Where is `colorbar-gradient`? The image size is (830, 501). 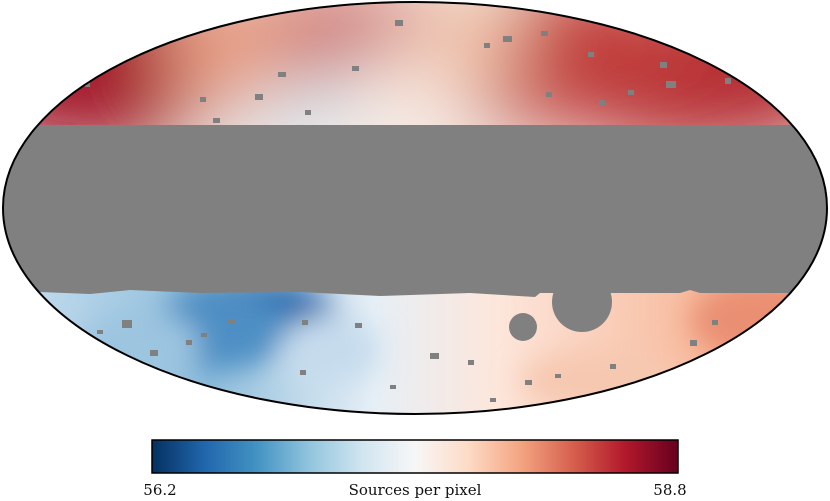 colorbar-gradient is located at coordinates (415, 456).